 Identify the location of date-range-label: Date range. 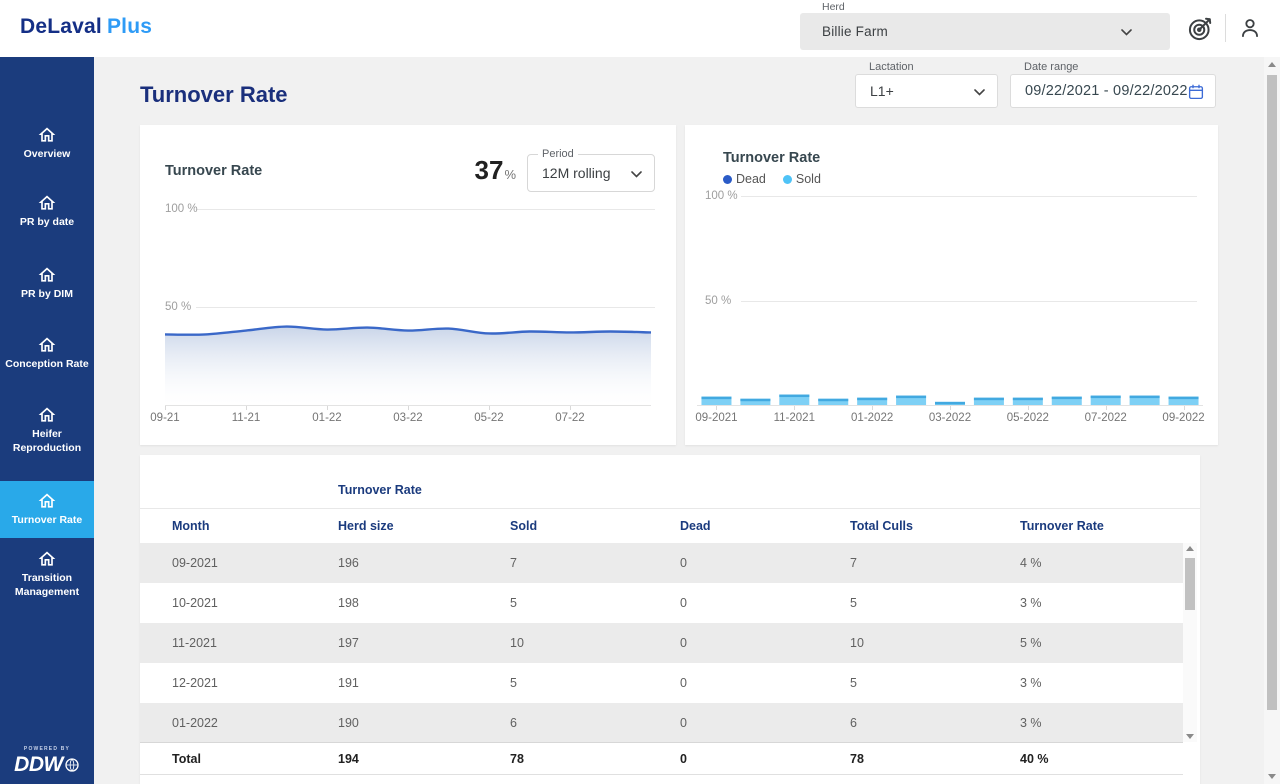
(1051, 67).